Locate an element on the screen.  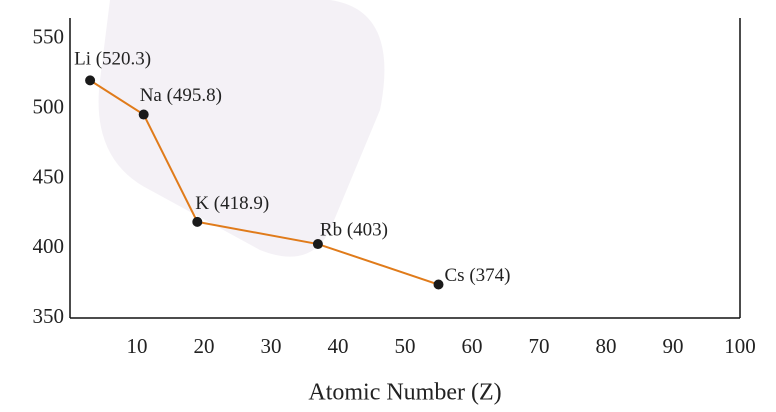
y-tick-label: 500 is located at coordinates (49, 107).